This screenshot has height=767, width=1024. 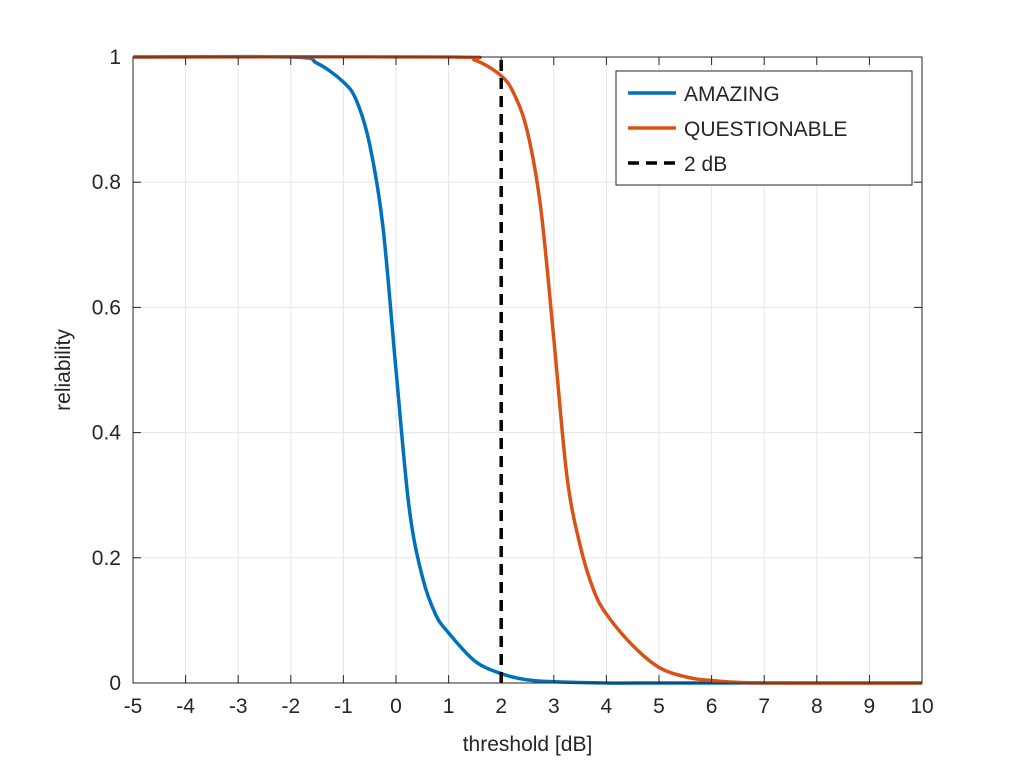 What do you see at coordinates (705, 164) in the screenshot?
I see `legend-label: 2 dB` at bounding box center [705, 164].